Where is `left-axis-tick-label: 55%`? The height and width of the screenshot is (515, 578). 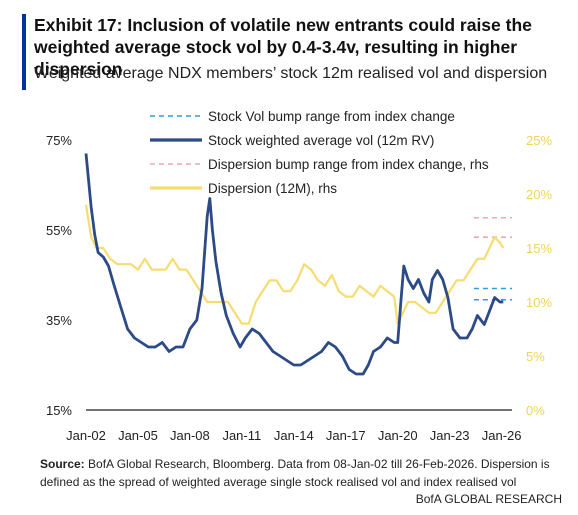
left-axis-tick-label: 55% is located at coordinates (59, 230).